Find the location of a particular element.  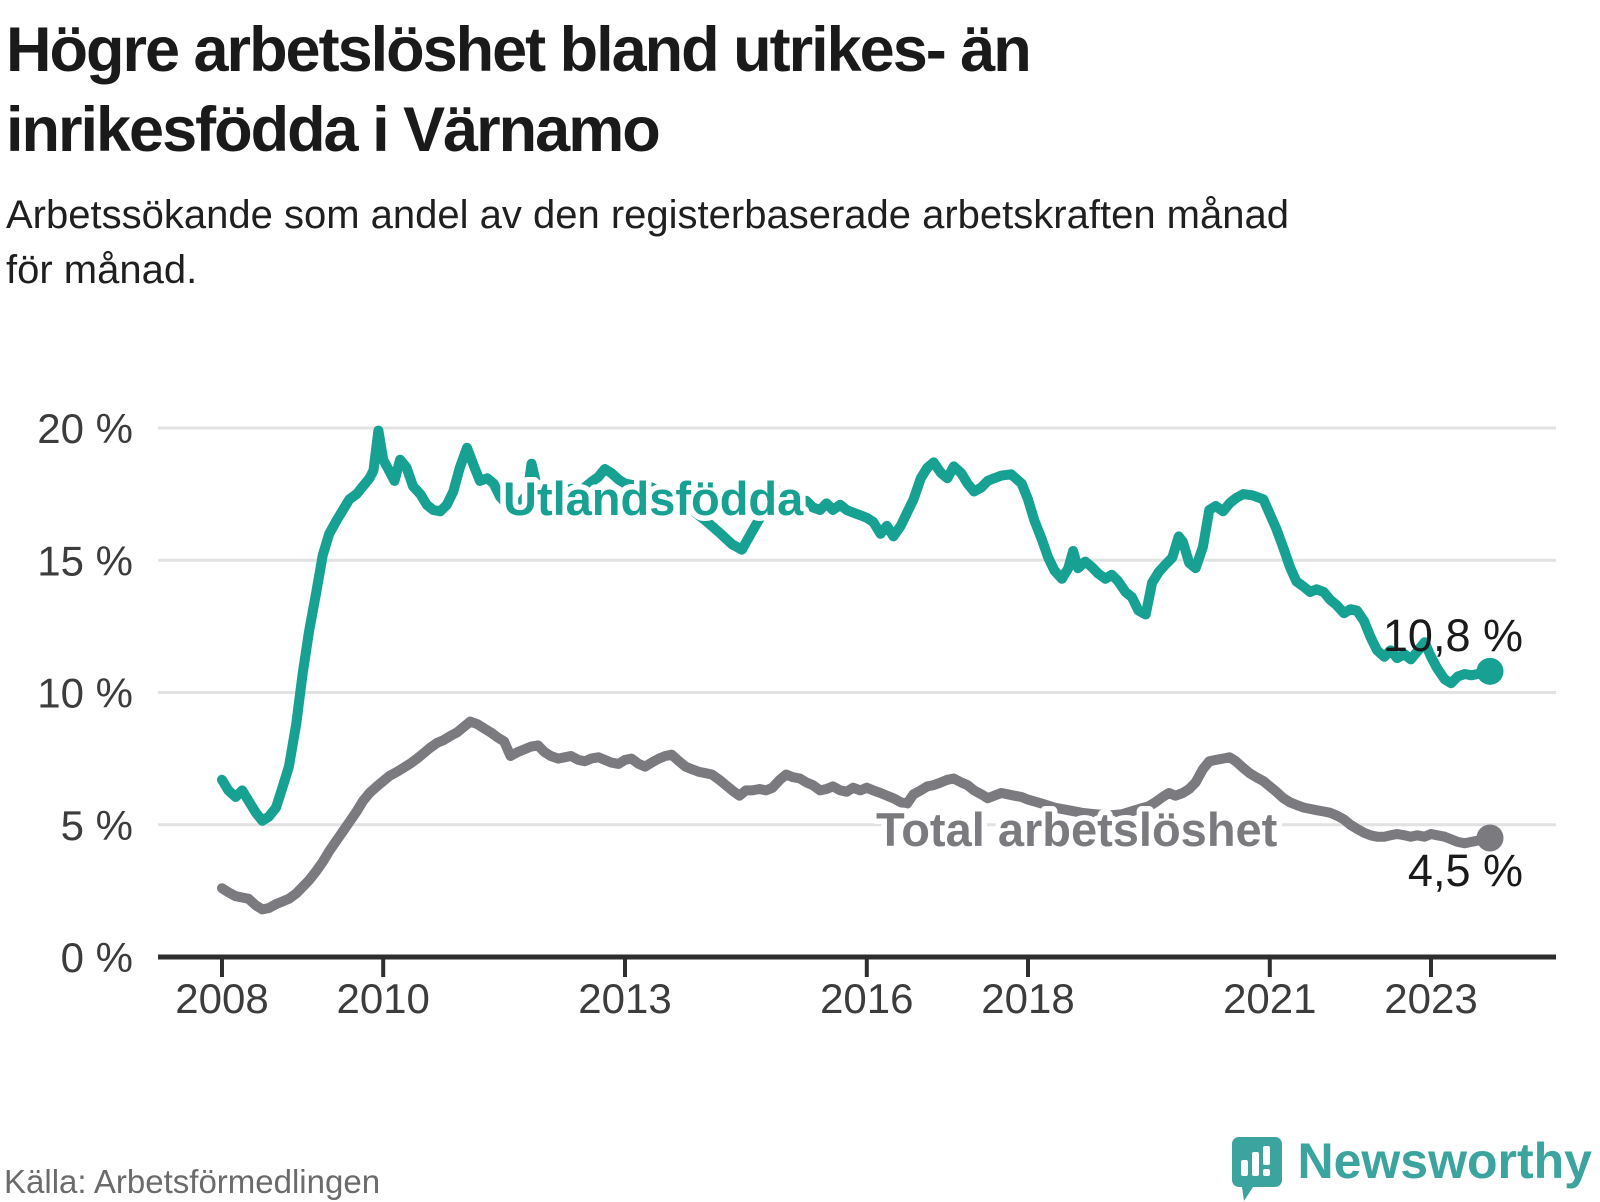

end-dot-utlandsfodda is located at coordinates (1490, 671).